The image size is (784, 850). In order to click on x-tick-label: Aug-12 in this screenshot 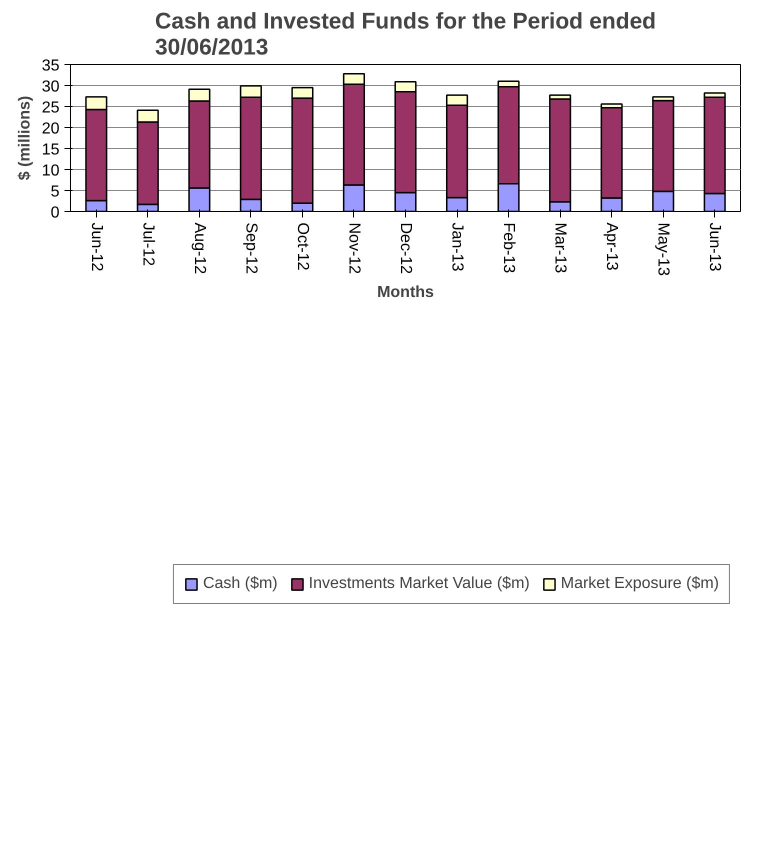, I will do `click(199, 248)`.